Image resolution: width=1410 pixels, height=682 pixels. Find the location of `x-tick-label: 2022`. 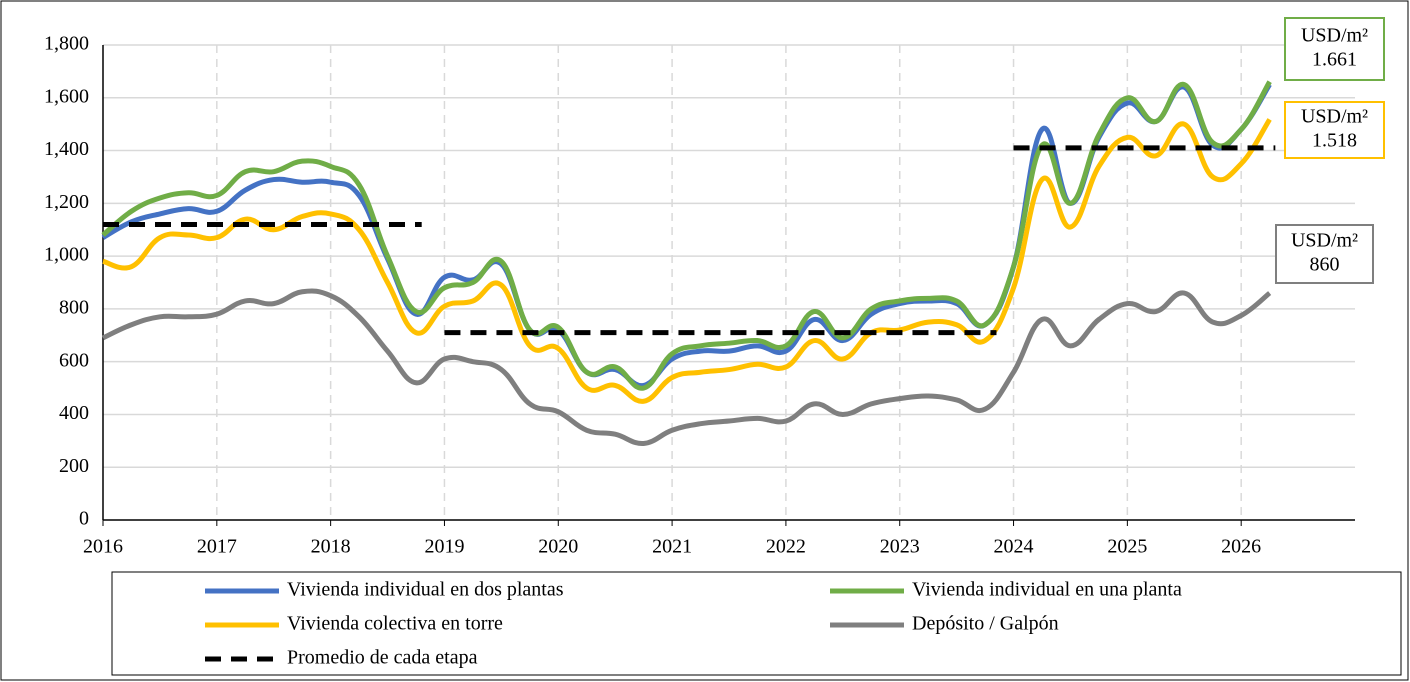

x-tick-label: 2022 is located at coordinates (786, 547).